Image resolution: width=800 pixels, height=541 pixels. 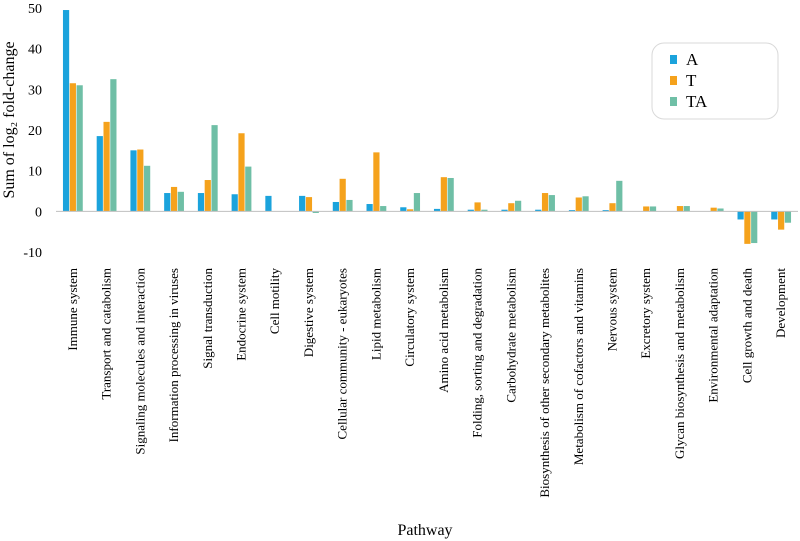 I want to click on x-tick-label: Lipid metabolism, so click(x=375, y=314).